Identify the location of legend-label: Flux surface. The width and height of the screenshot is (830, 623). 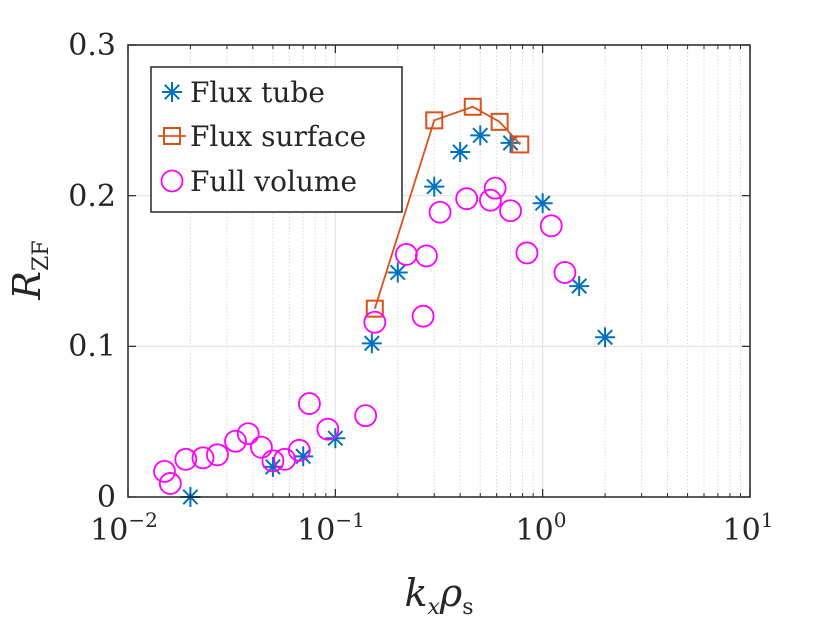
(278, 136).